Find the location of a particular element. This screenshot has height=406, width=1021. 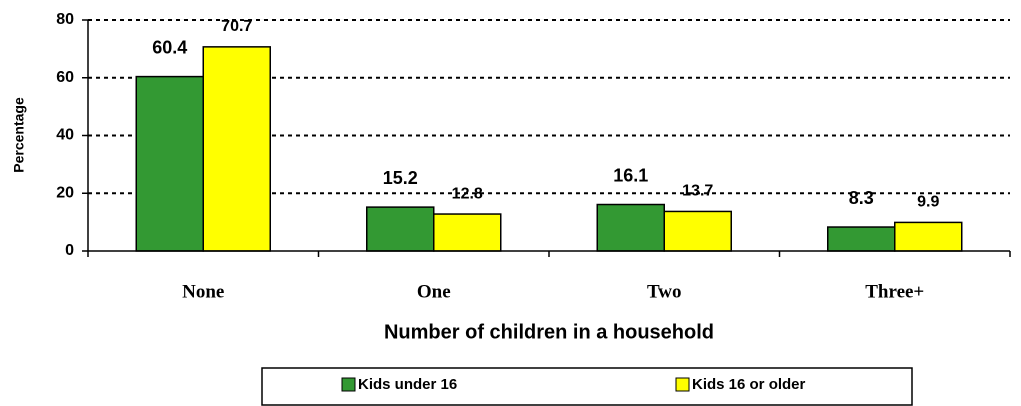

legend-label: Kids 16 or older is located at coordinates (749, 384).